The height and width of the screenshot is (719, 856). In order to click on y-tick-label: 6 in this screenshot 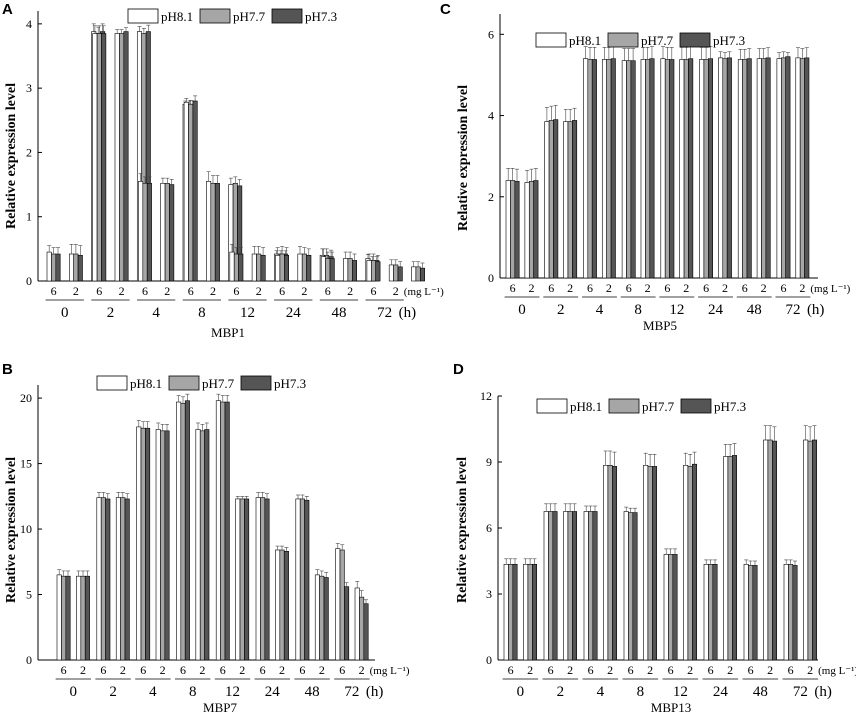, I will do `click(491, 34)`.